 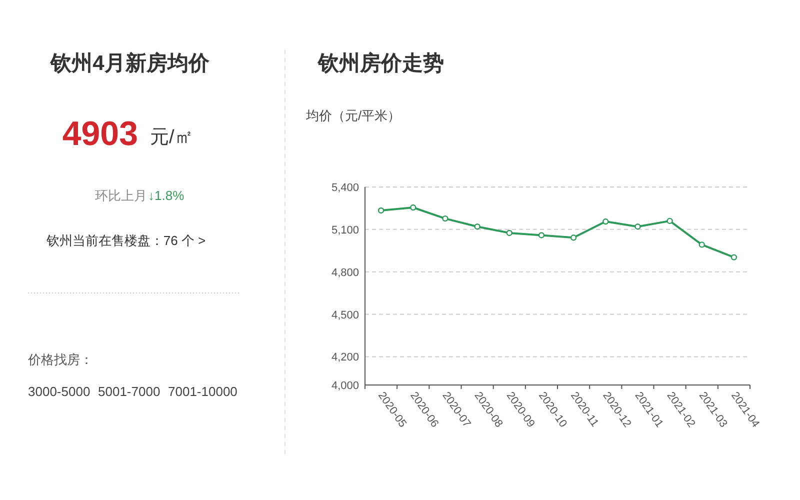 I want to click on text: ↓1.8%, so click(x=166, y=195).